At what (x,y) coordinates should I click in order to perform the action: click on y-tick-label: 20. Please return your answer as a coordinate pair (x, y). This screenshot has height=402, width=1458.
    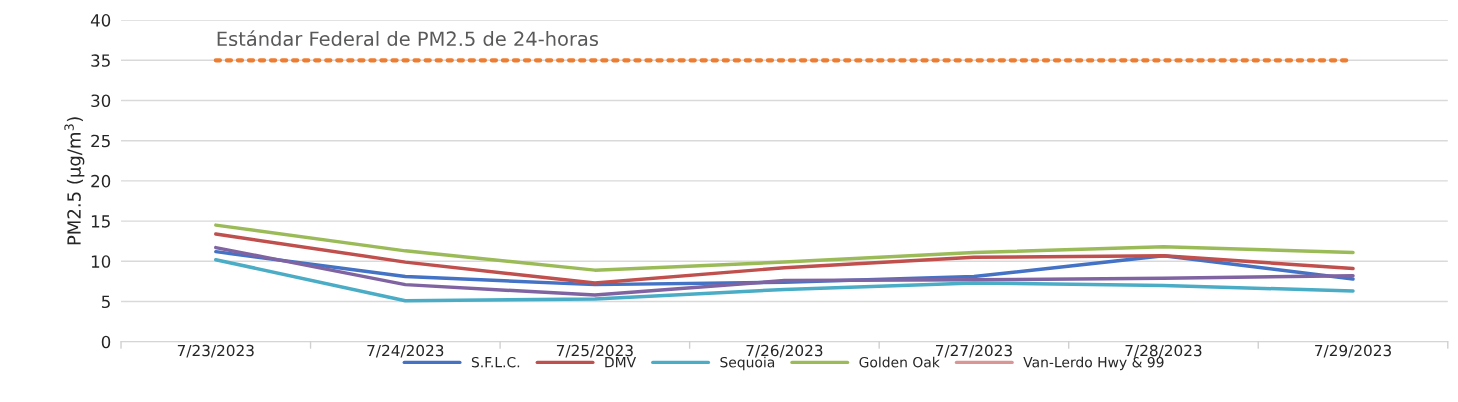
    Looking at the image, I should click on (101, 181).